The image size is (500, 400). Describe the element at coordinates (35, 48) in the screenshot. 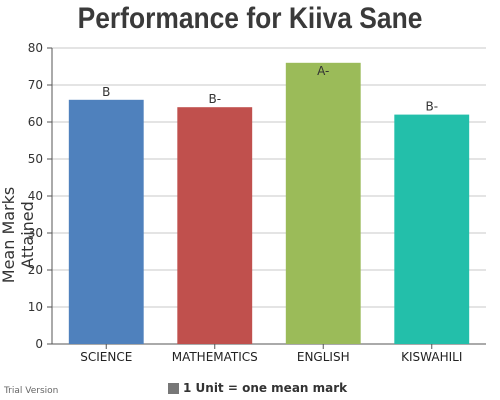

I see `y-tick-label: 80` at that location.